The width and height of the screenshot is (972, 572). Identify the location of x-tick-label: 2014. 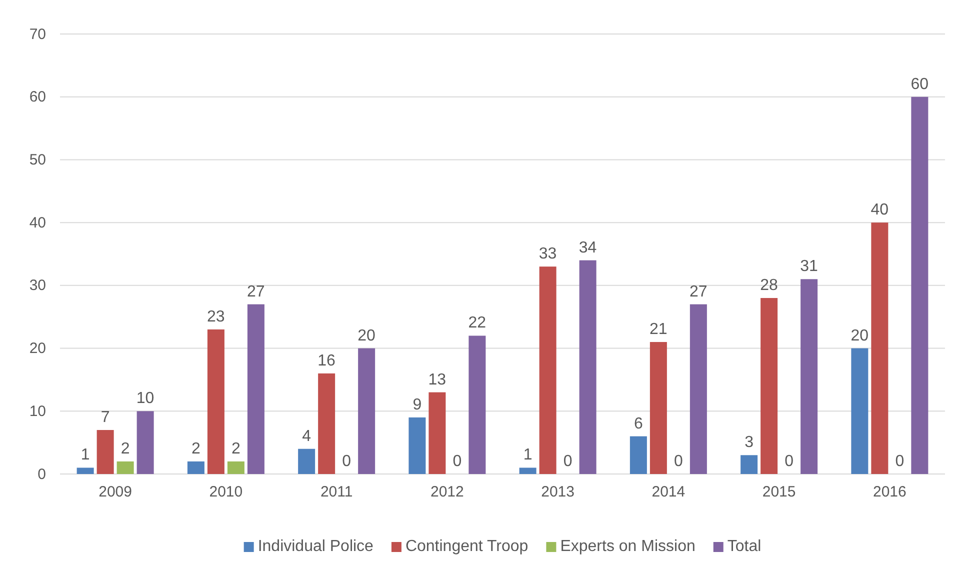
(669, 492).